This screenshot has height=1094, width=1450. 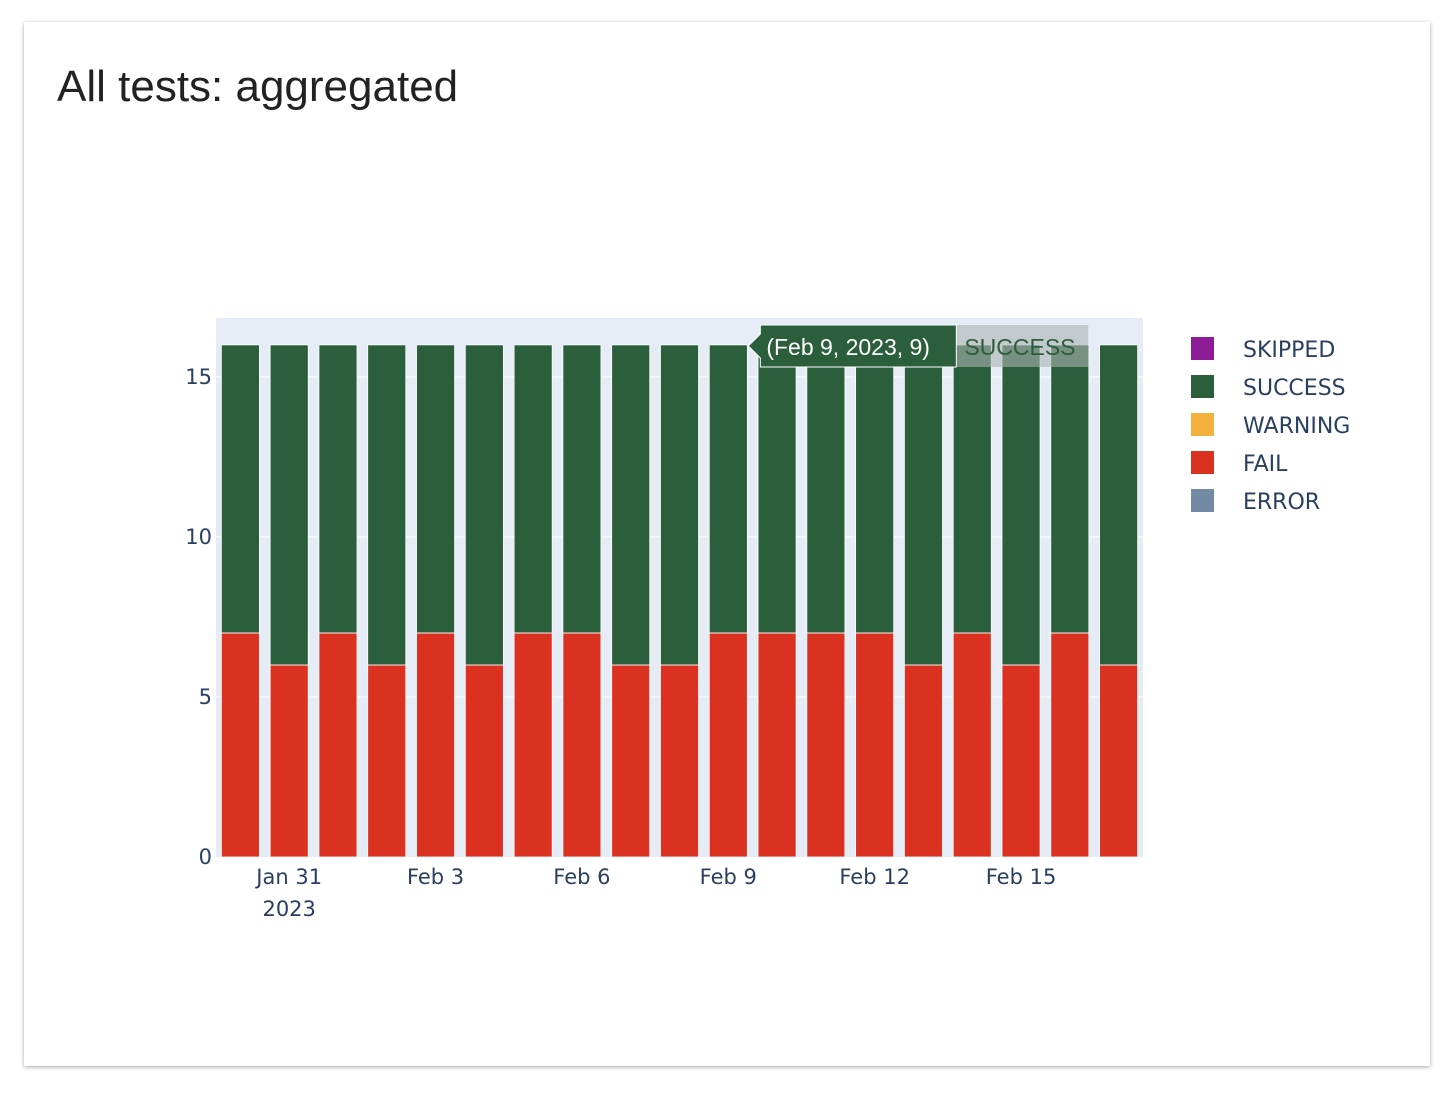 What do you see at coordinates (288, 909) in the screenshot?
I see `x-tick-sublabel: 2023` at bounding box center [288, 909].